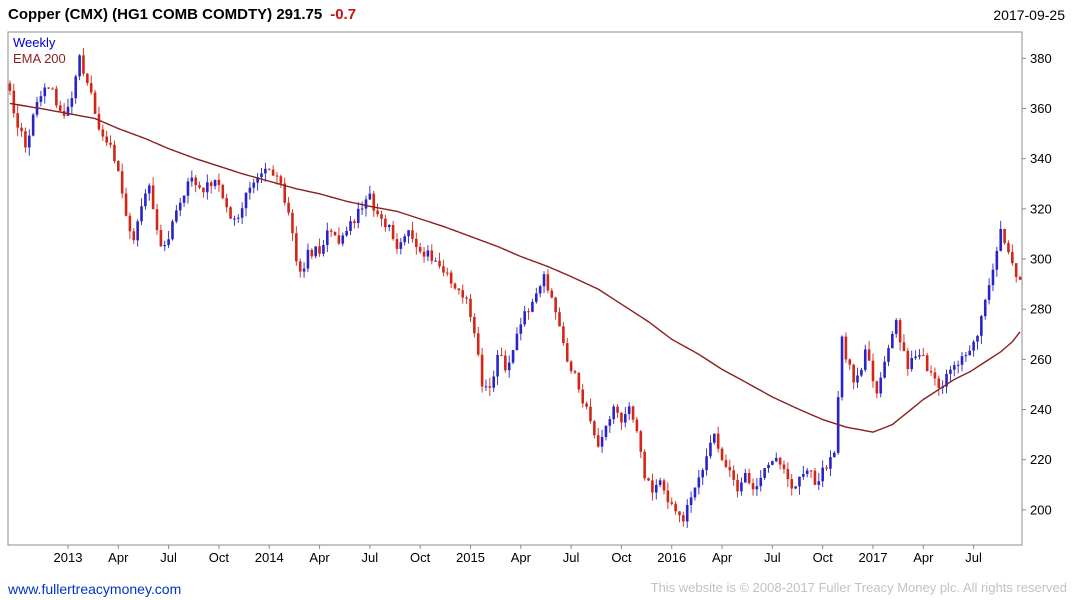  Describe the element at coordinates (1041, 509) in the screenshot. I see `y-axis-label: 200` at that location.